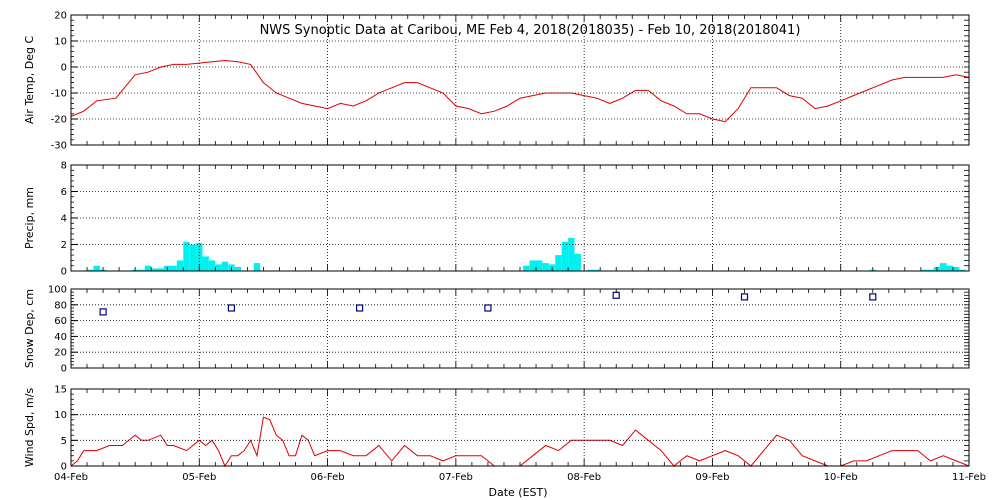  Describe the element at coordinates (59, 120) in the screenshot. I see `y-tick-label: -20` at that location.